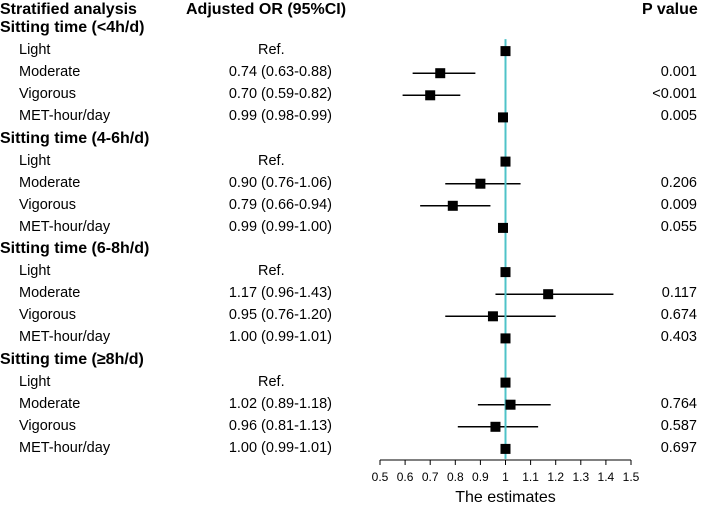 The height and width of the screenshot is (509, 709). I want to click on row-or-ci: 0.99 (0.99-1.00), so click(280, 226).